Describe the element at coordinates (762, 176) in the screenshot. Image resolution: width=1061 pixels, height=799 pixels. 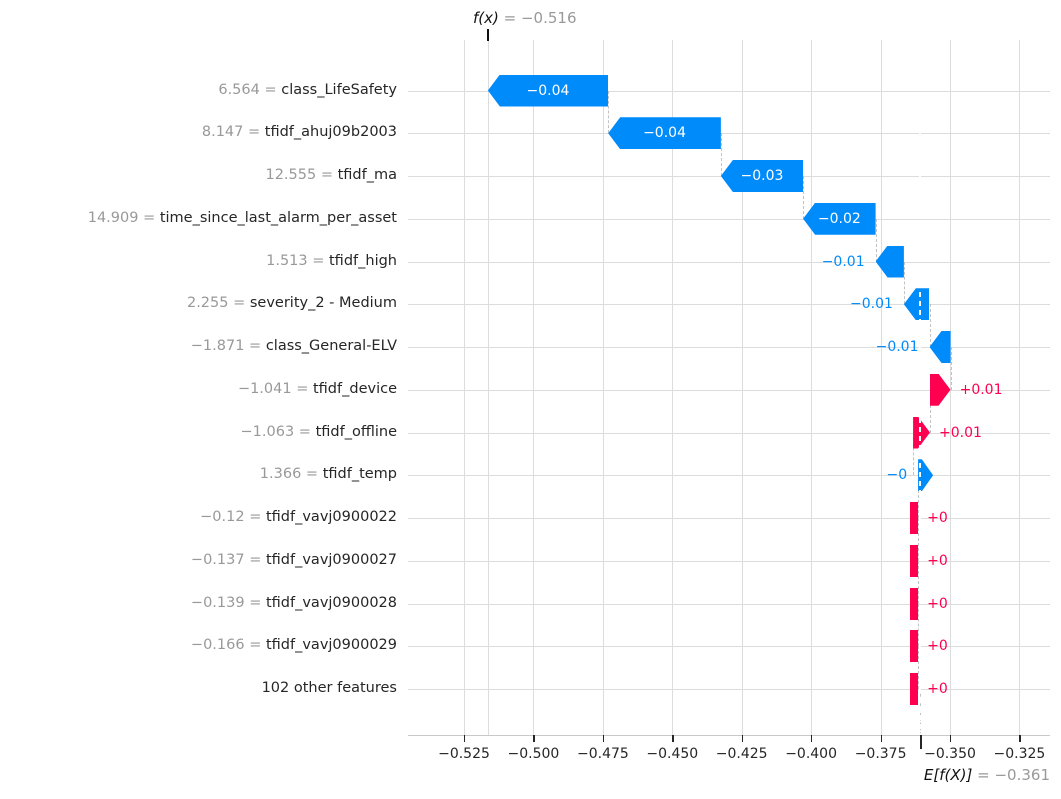
I see `shap-value-label: −0.03` at that location.